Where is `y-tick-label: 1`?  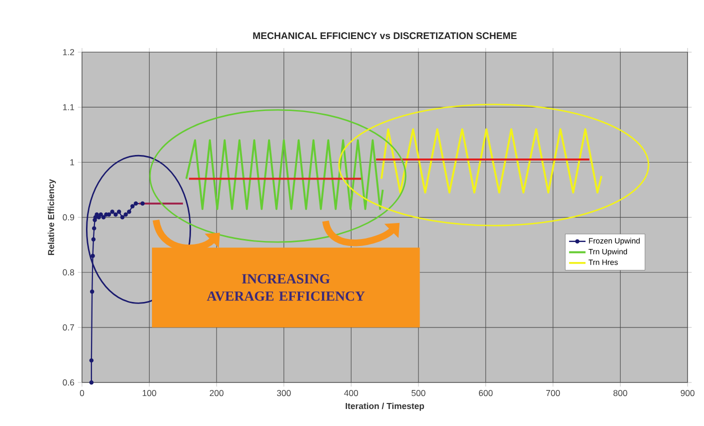 y-tick-label: 1 is located at coordinates (72, 162).